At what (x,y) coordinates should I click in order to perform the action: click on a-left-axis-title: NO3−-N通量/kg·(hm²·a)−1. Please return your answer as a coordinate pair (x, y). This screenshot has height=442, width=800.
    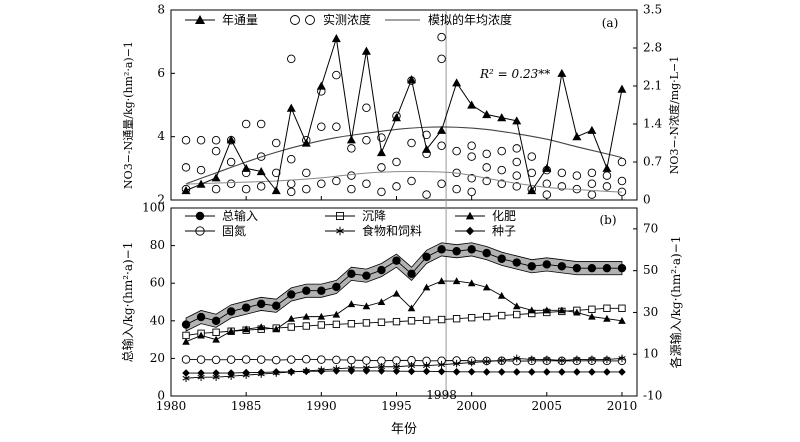
    Looking at the image, I should click on (128, 115).